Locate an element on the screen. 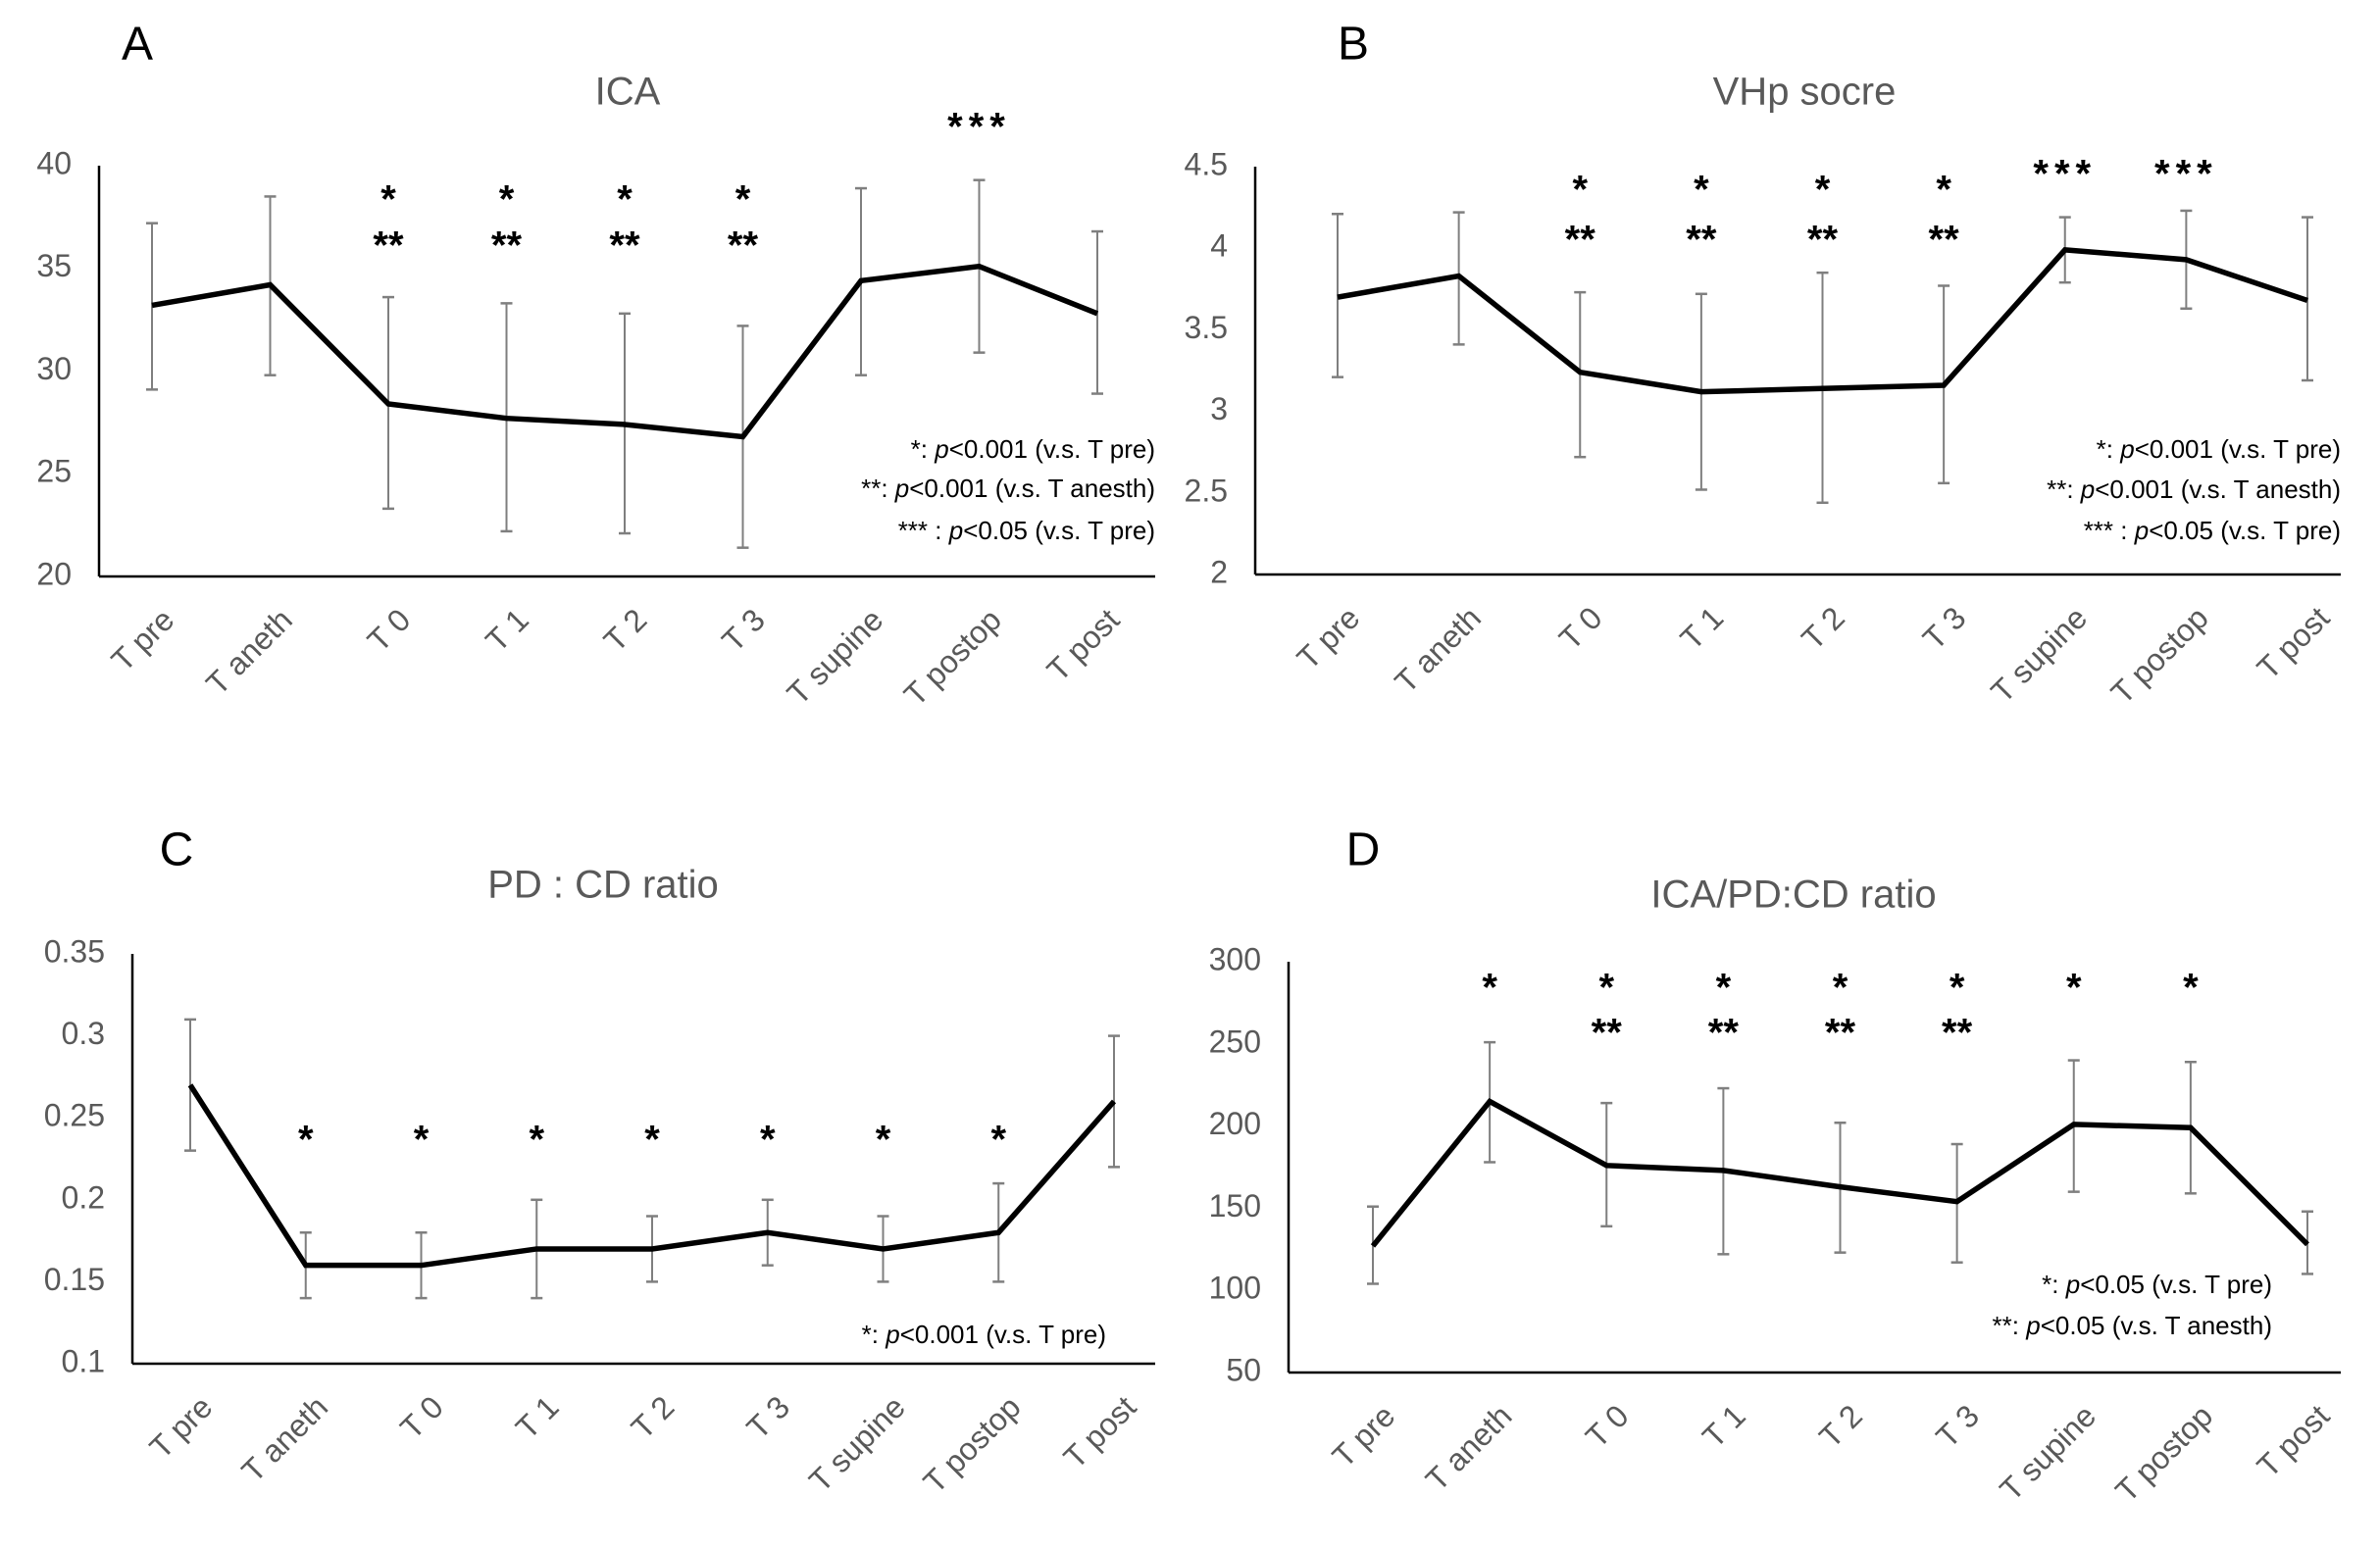  y-tick-label: 0.35 is located at coordinates (74, 951).